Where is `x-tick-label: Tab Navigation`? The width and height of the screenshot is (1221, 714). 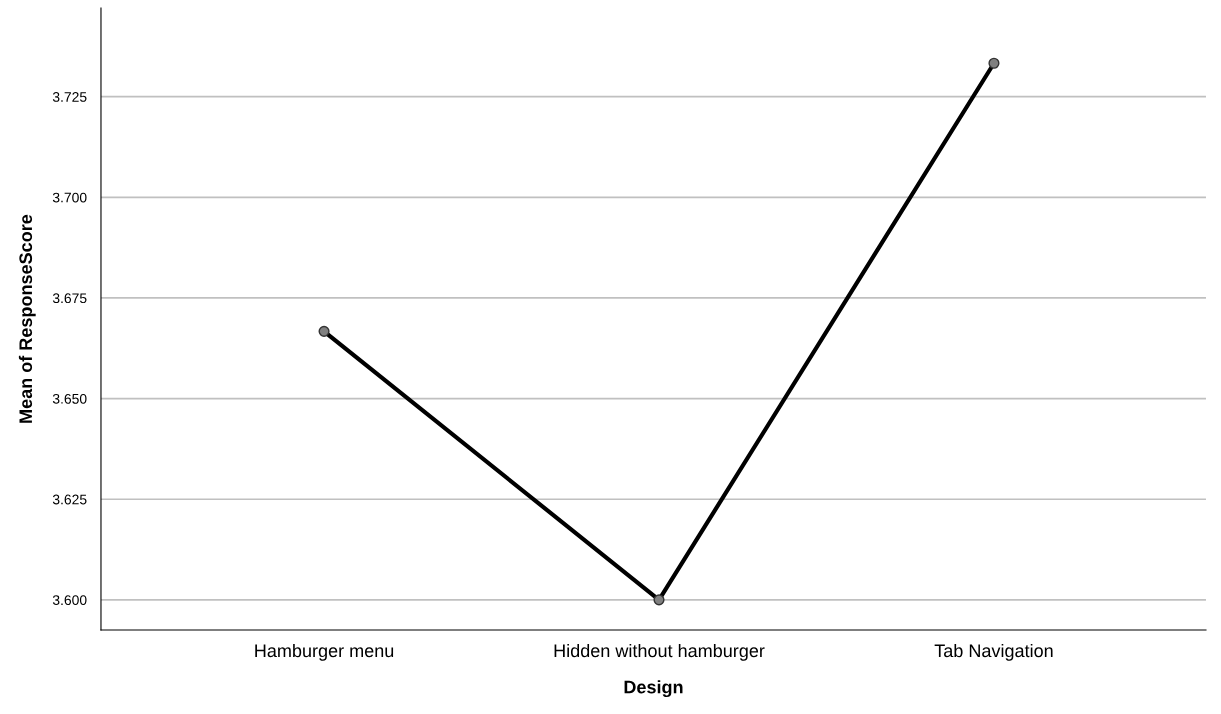 x-tick-label: Tab Navigation is located at coordinates (993, 652).